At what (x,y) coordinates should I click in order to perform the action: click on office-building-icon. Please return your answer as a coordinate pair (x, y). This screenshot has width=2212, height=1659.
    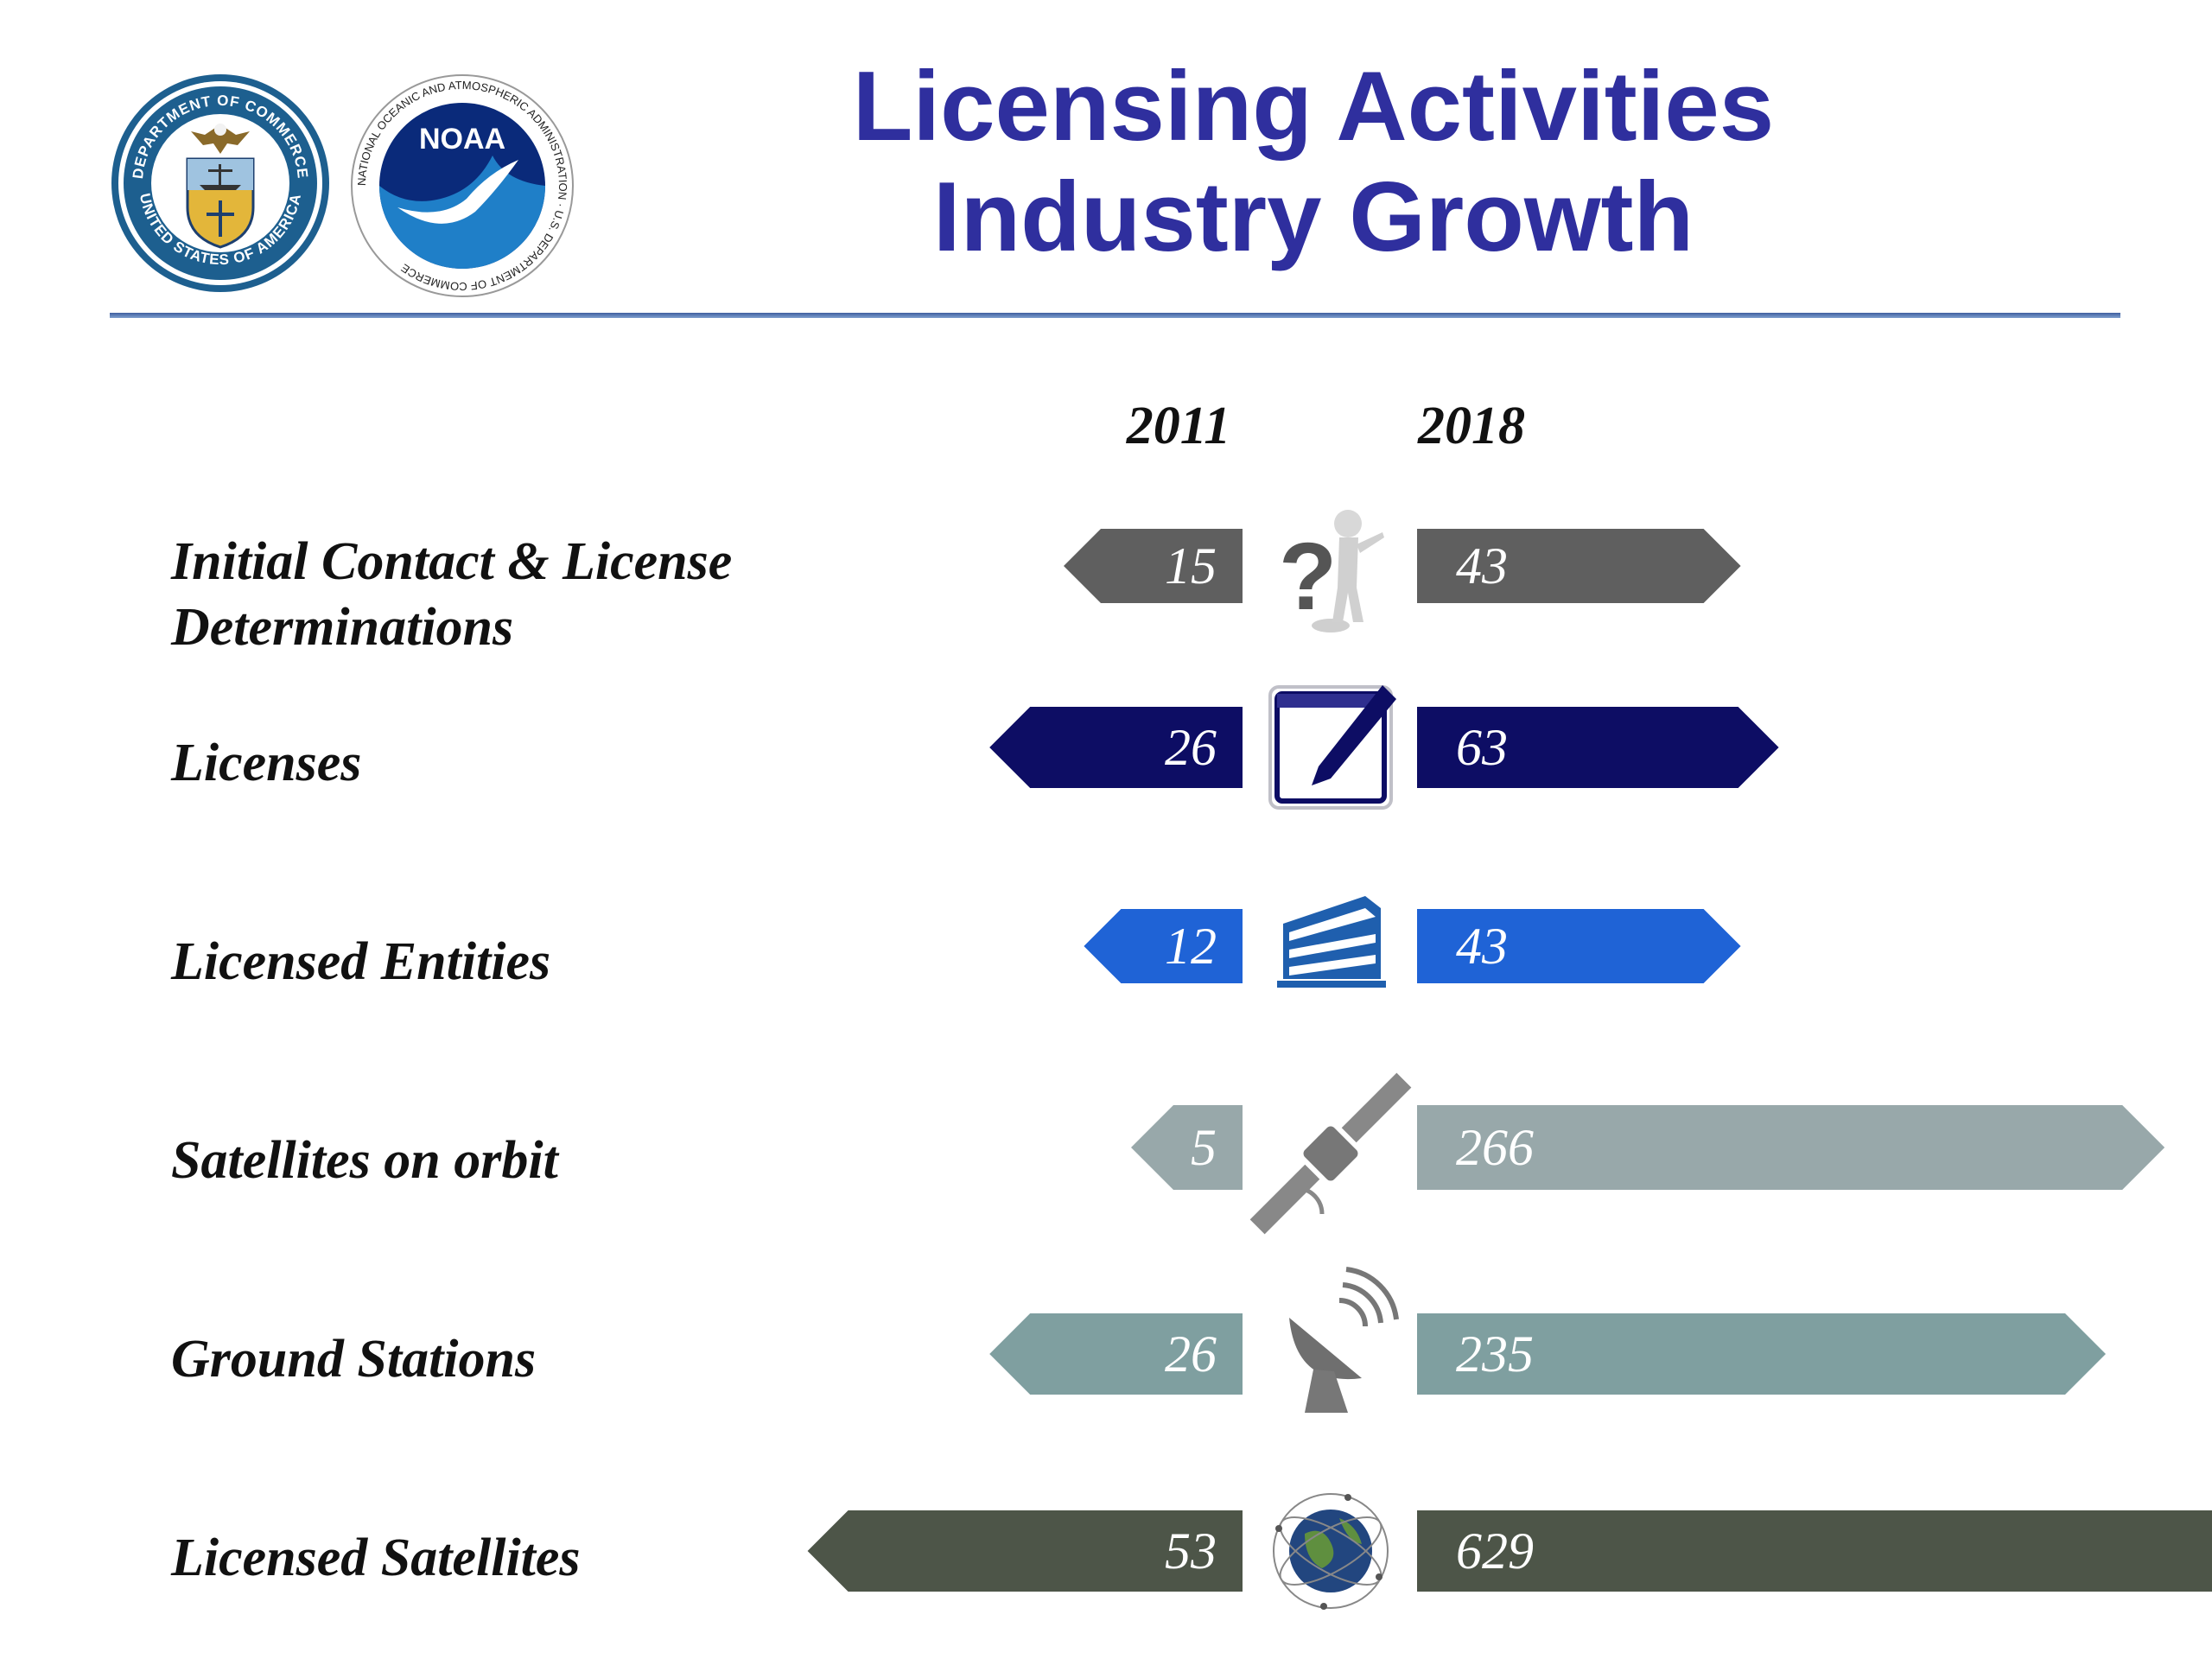
    Looking at the image, I should click on (1331, 942).